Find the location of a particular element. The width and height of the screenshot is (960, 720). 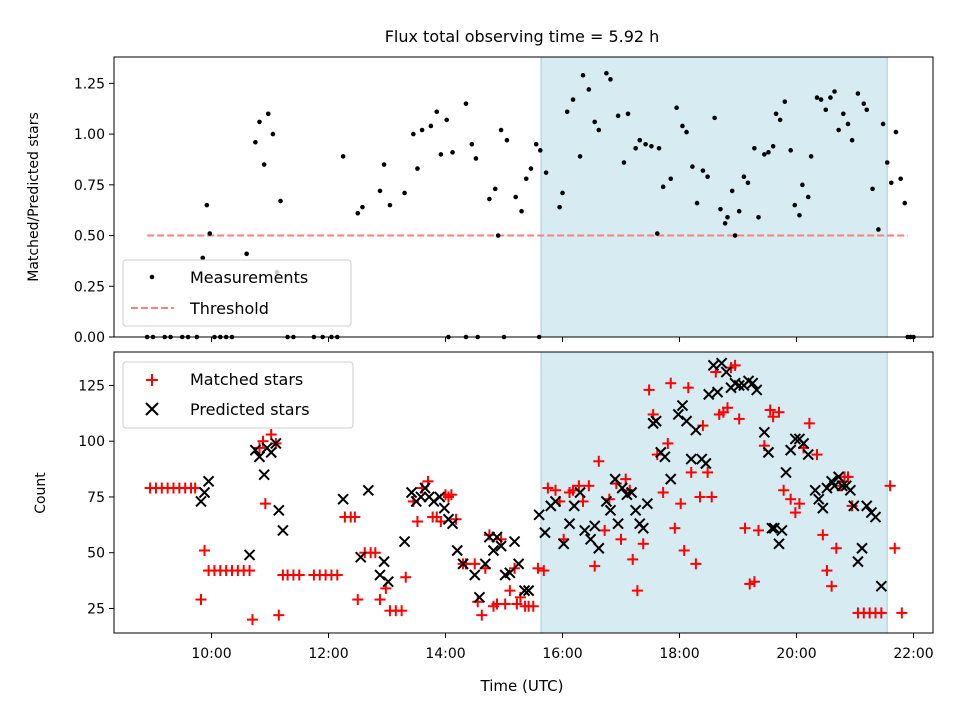

chart-title: Flux total observing time = 5.92 h is located at coordinates (522, 36).